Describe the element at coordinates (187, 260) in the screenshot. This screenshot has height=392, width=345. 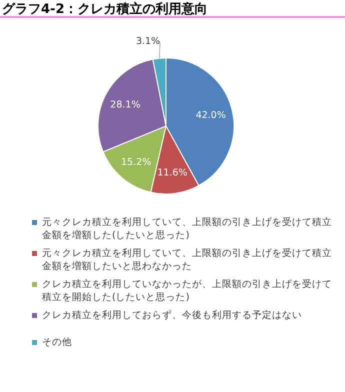
I see `legend-label: 元々クレカ積立を利用していて、上限額の引き上げを受けて積立金額を増額したいと思わなかった` at that location.